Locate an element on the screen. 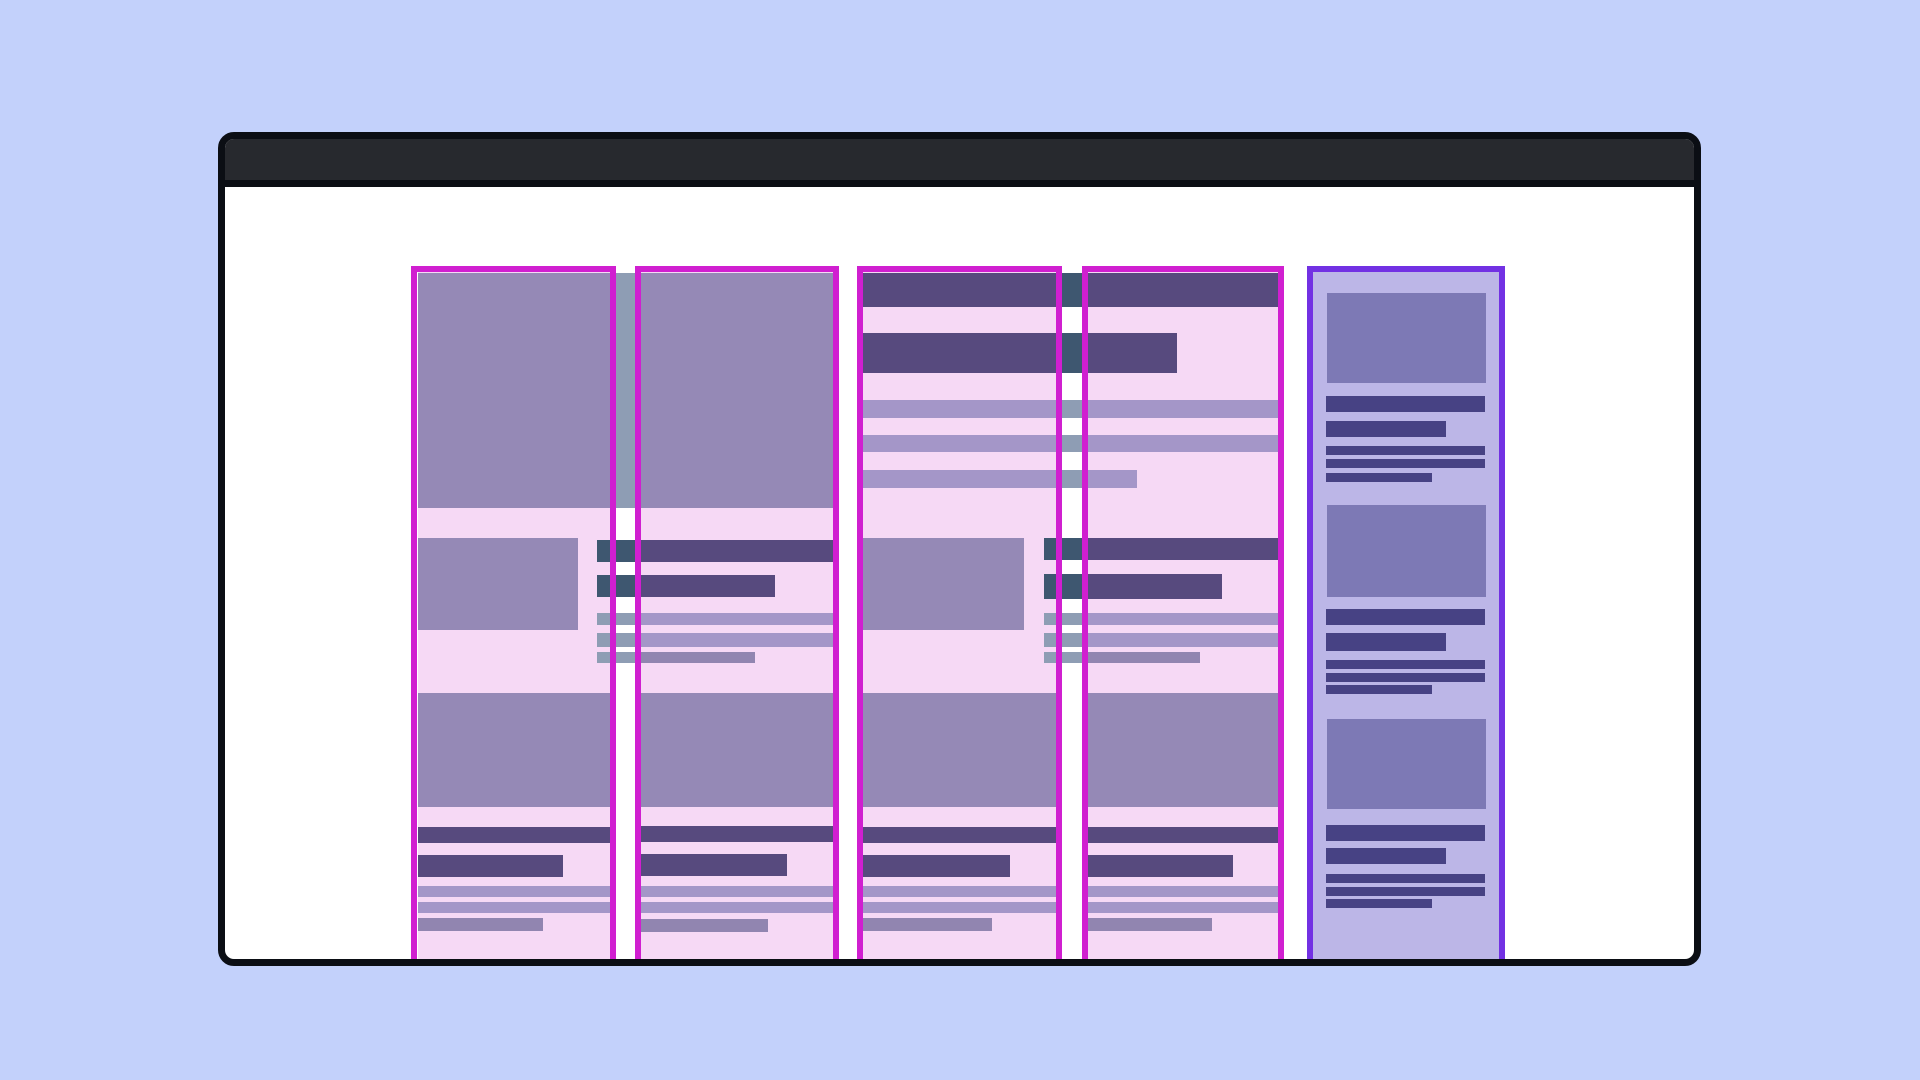 Image resolution: width=1920 pixels, height=1080 pixels. window-titlebar is located at coordinates (959, 159).